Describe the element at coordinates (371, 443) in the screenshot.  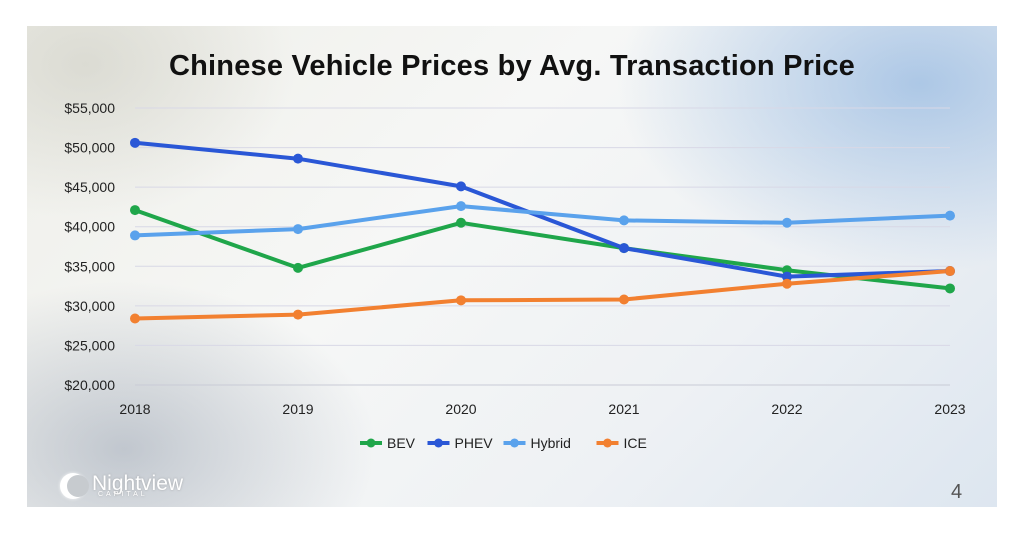
I see `legend-marker-bev` at that location.